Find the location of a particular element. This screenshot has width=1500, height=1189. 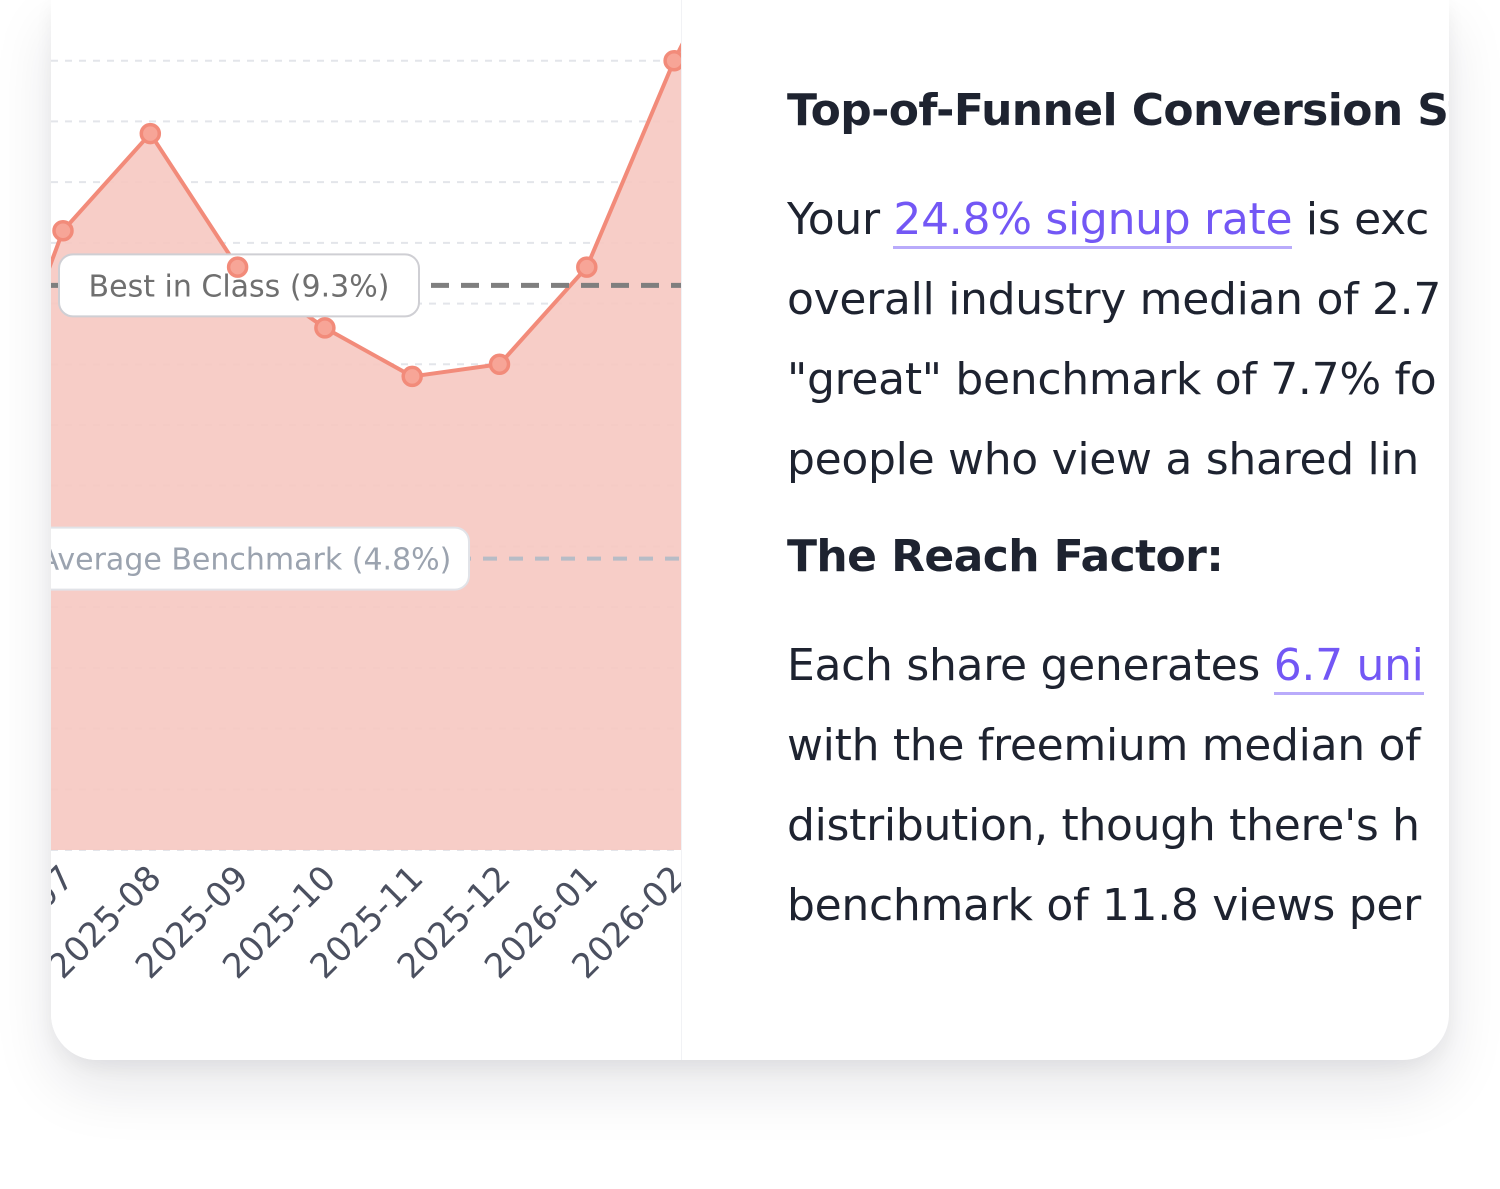

reference-label: Average Benchmark (4.8%) is located at coordinates (251, 560).